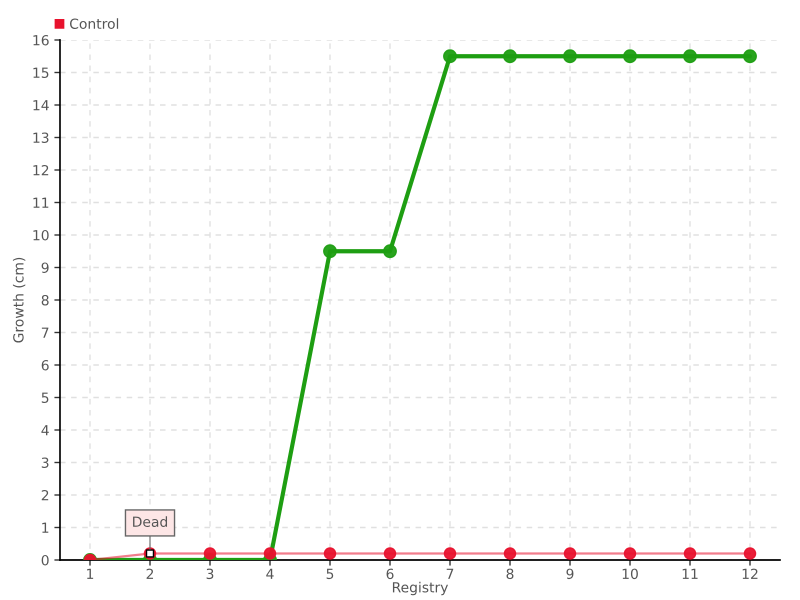 Image resolution: width=800 pixels, height=600 pixels. I want to click on y-tick-label: 15, so click(40, 73).